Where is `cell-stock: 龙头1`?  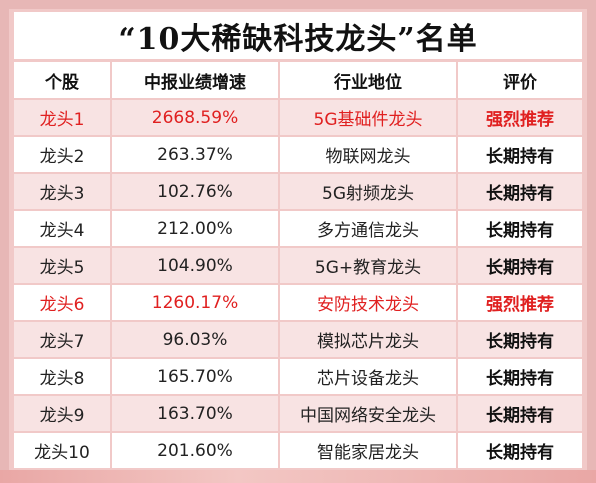
cell-stock: 龙头1 is located at coordinates (63, 118).